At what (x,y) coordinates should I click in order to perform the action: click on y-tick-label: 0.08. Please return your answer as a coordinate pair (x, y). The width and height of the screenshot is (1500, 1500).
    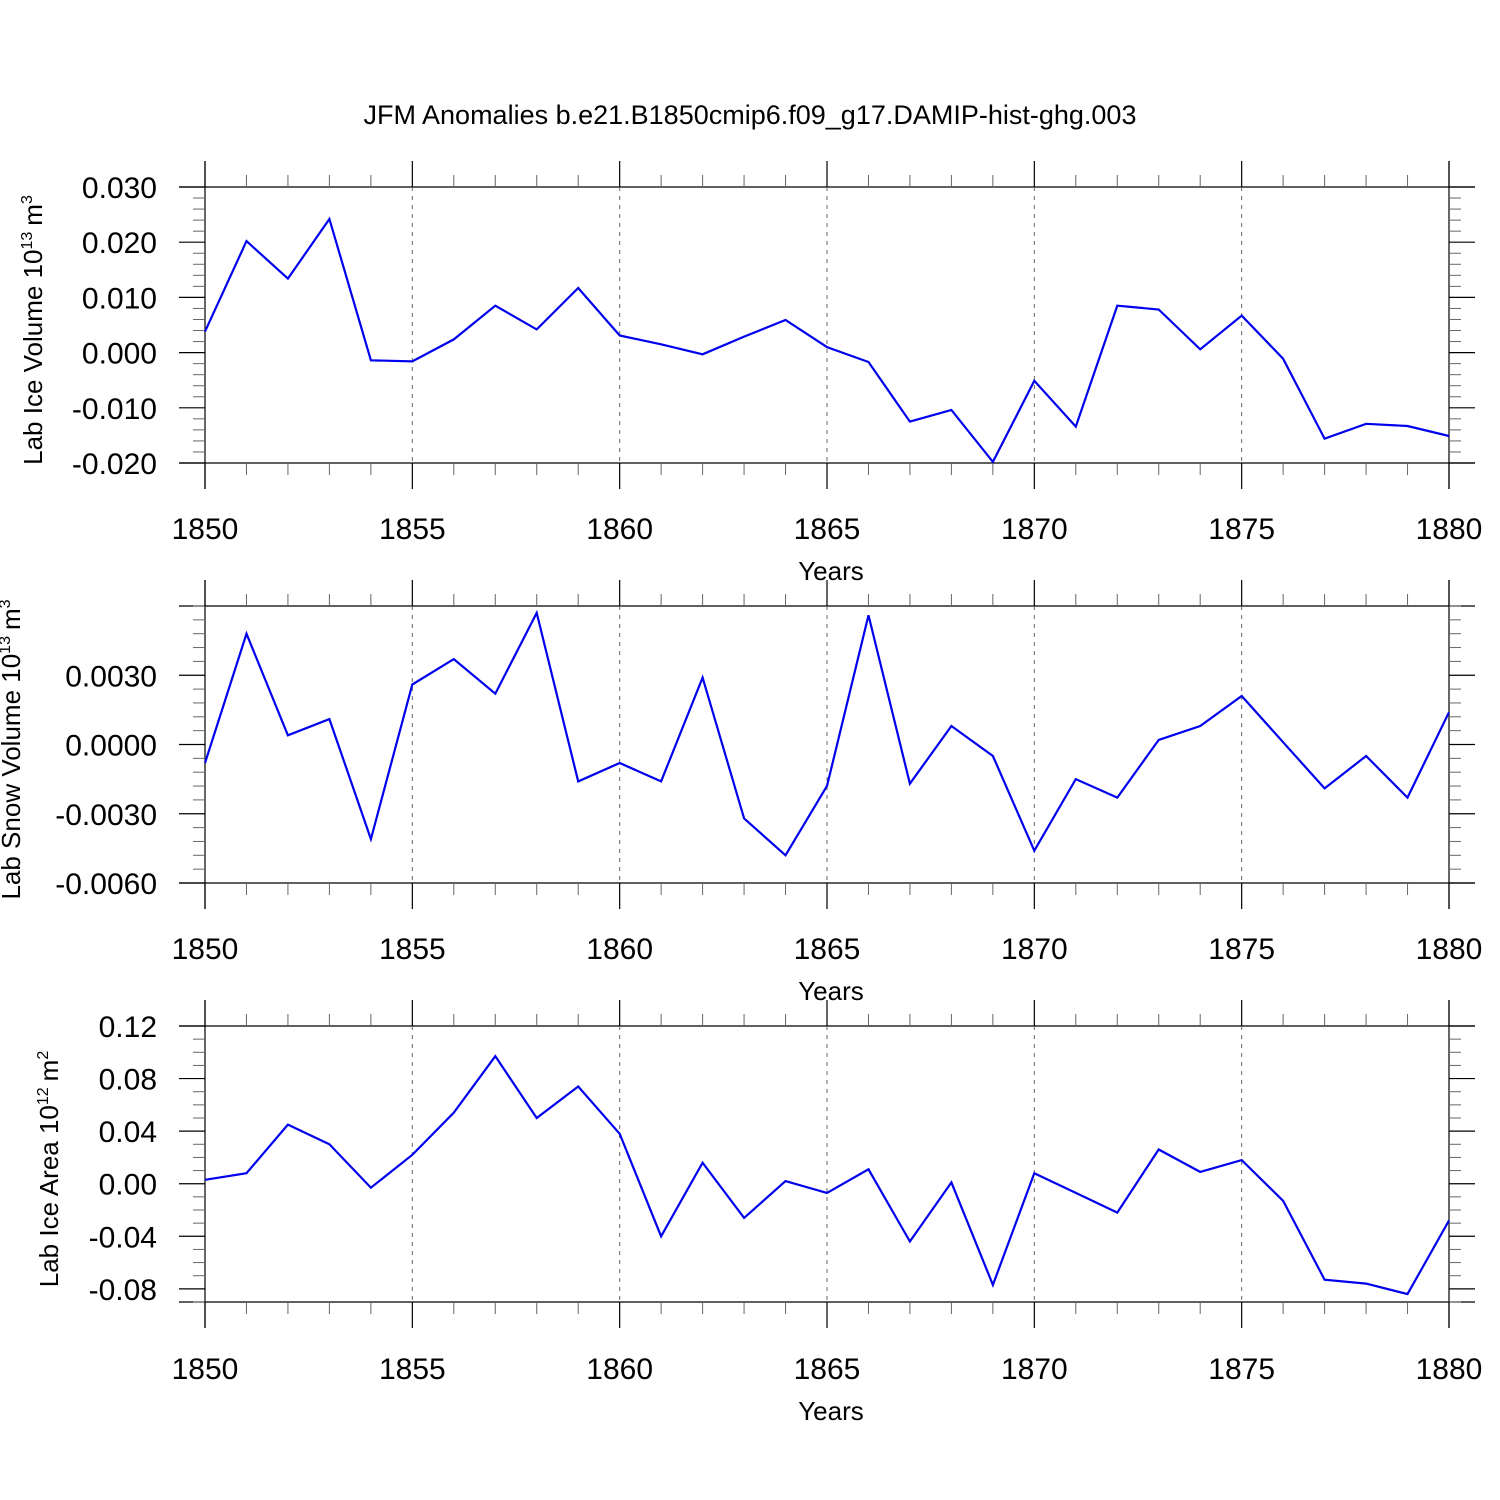
    Looking at the image, I should click on (128, 1080).